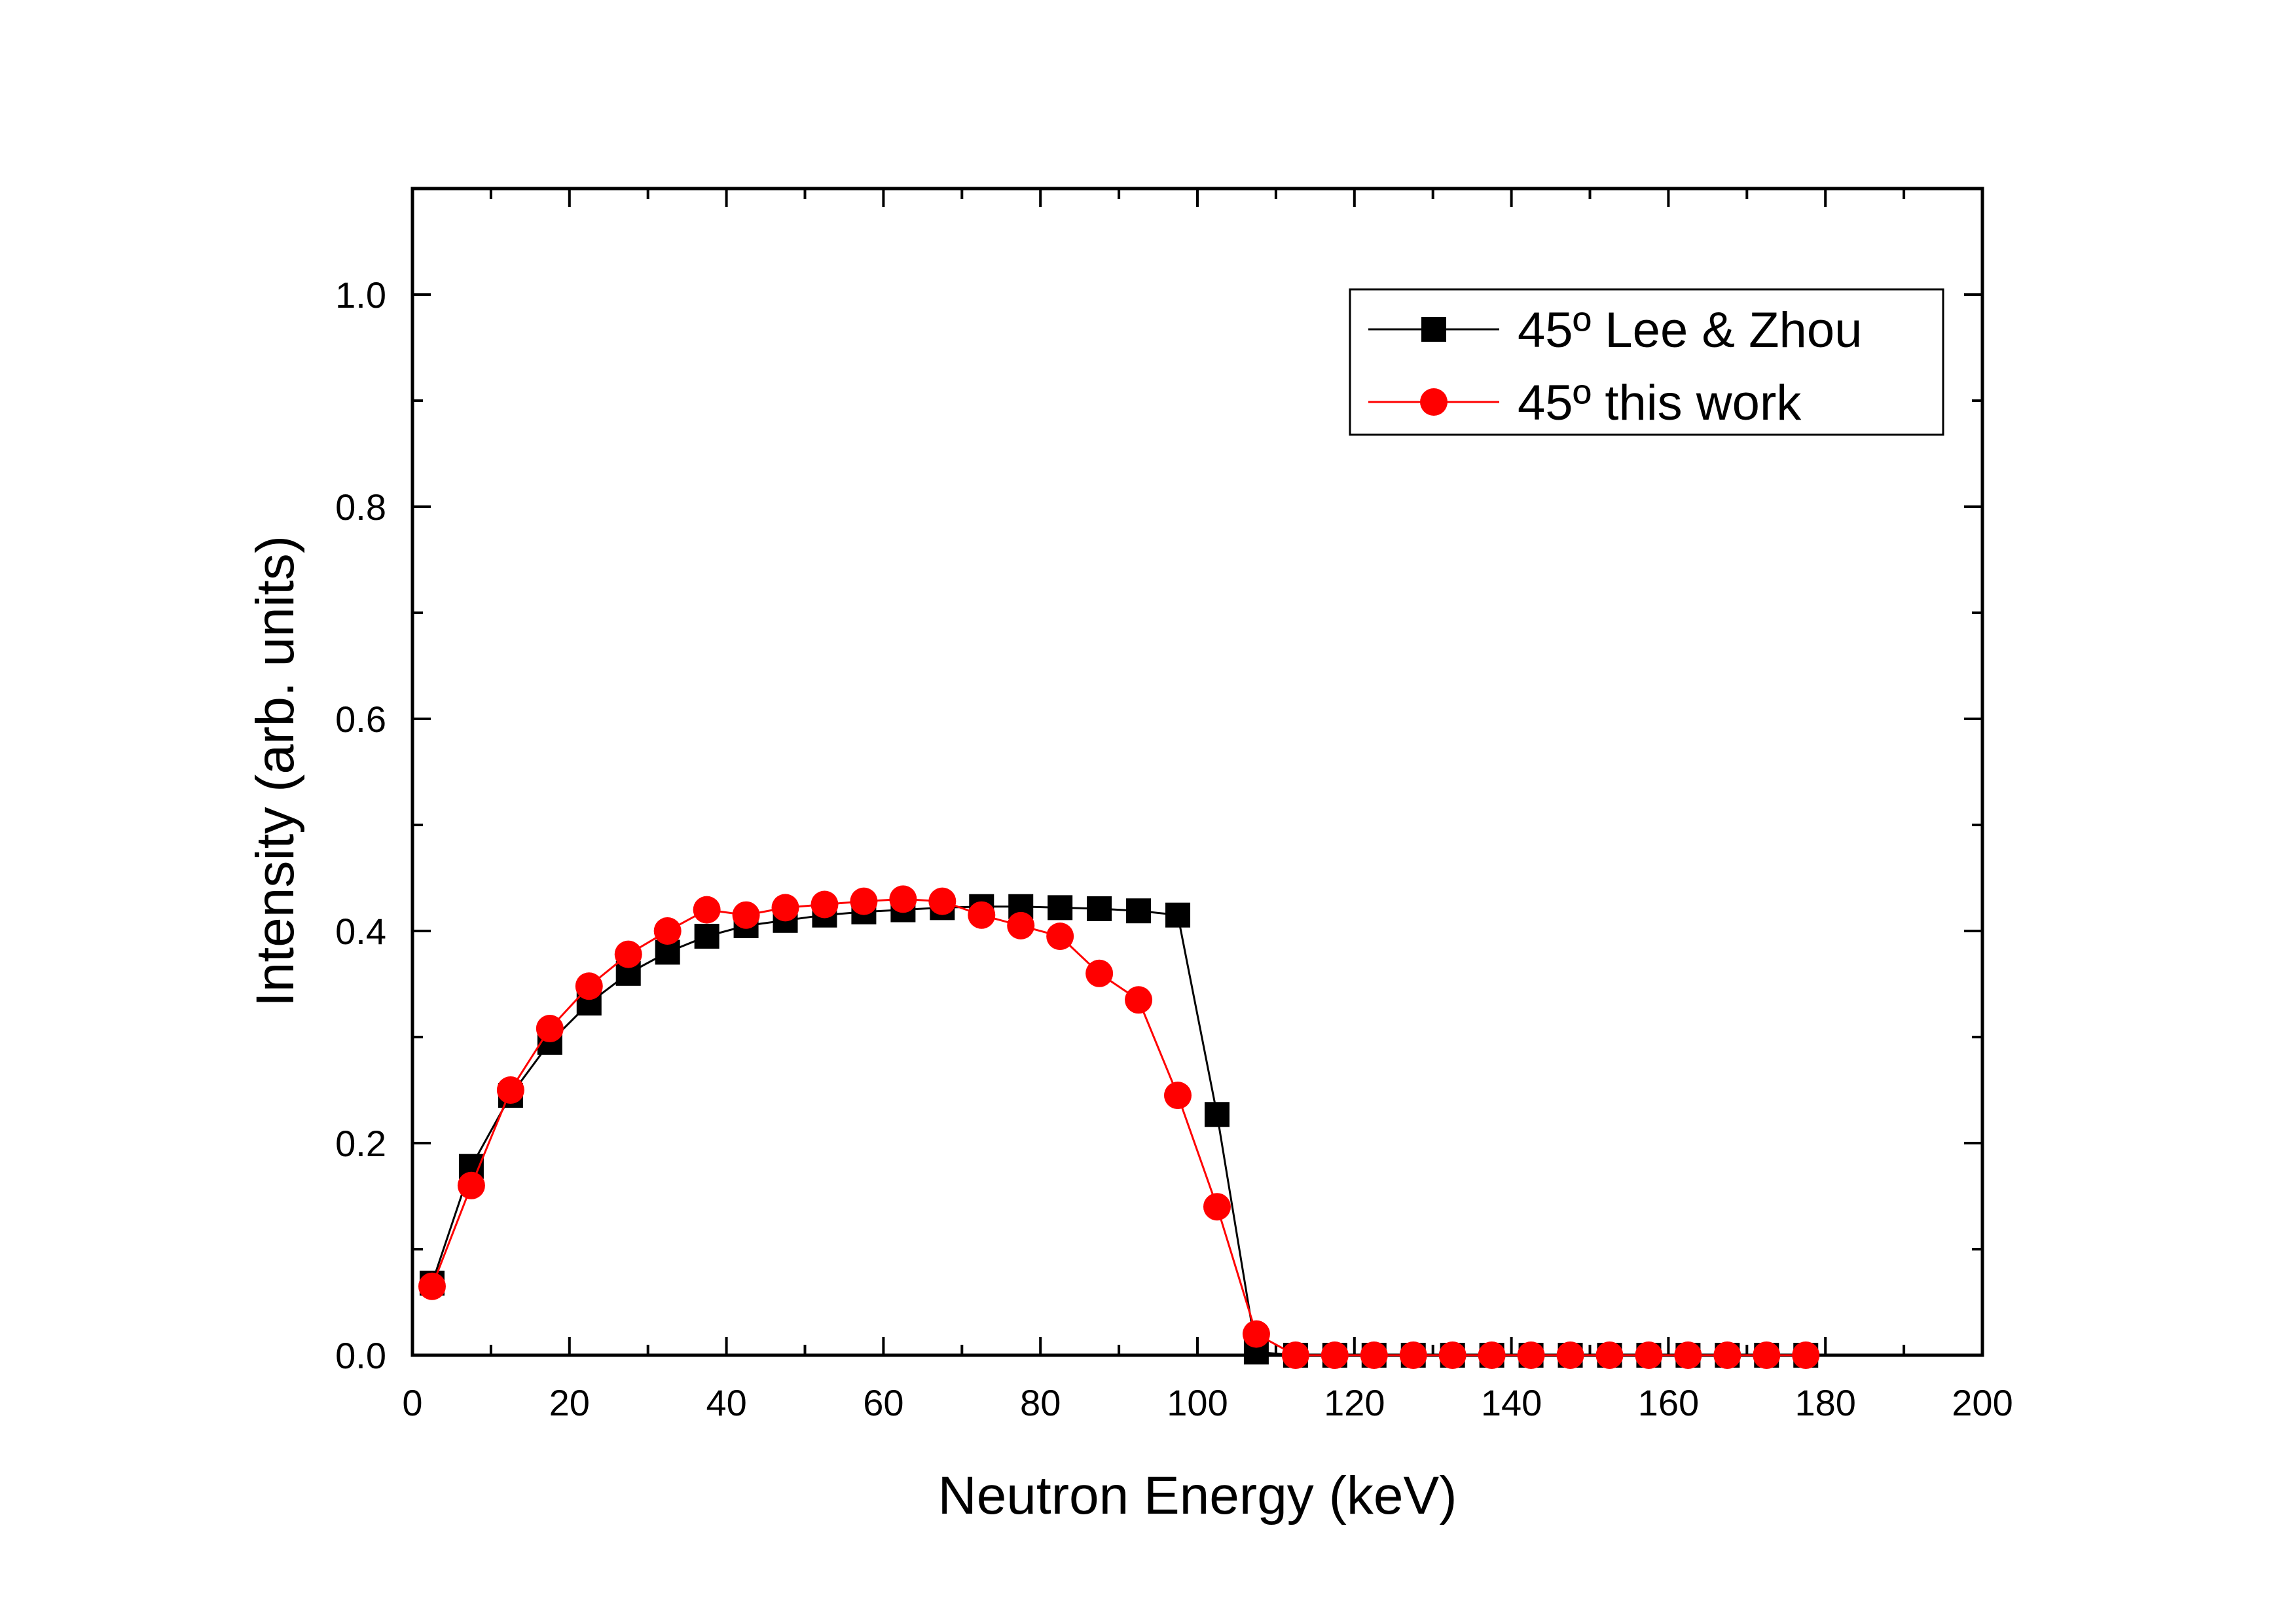  What do you see at coordinates (1825, 1402) in the screenshot?
I see `x-tick-label: 180` at bounding box center [1825, 1402].